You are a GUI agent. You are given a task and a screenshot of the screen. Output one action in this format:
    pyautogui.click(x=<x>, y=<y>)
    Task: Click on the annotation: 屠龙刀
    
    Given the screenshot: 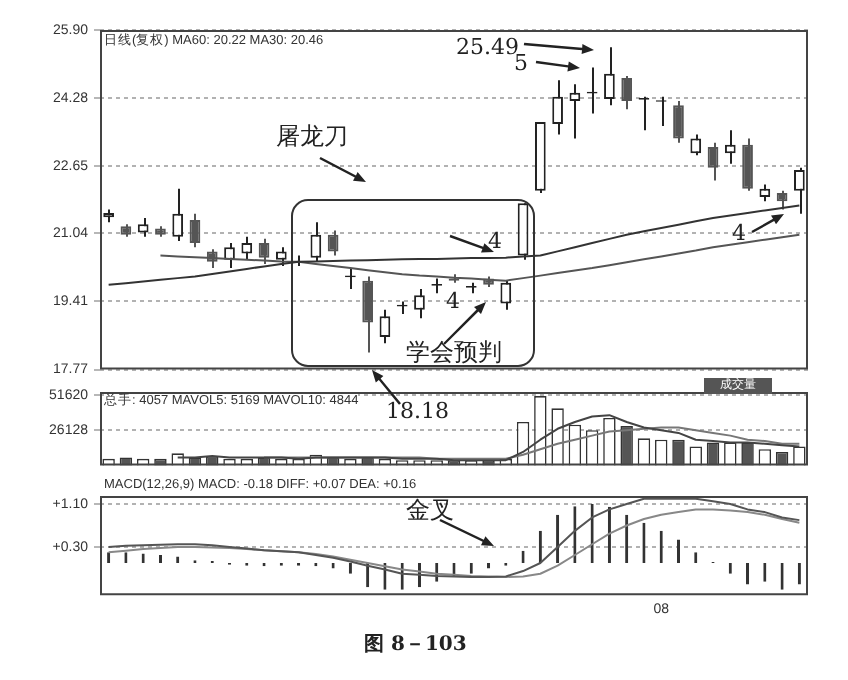 What is the action you would take?
    pyautogui.click(x=312, y=136)
    